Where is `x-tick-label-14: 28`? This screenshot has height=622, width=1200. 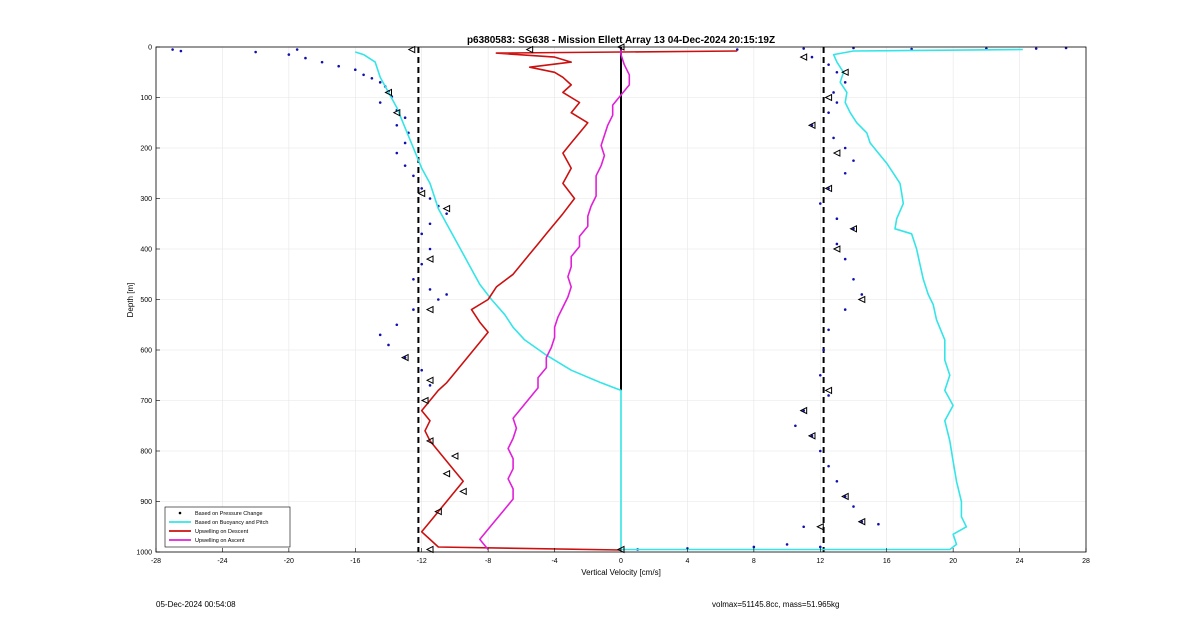
x-tick-label-14: 28 is located at coordinates (1086, 561).